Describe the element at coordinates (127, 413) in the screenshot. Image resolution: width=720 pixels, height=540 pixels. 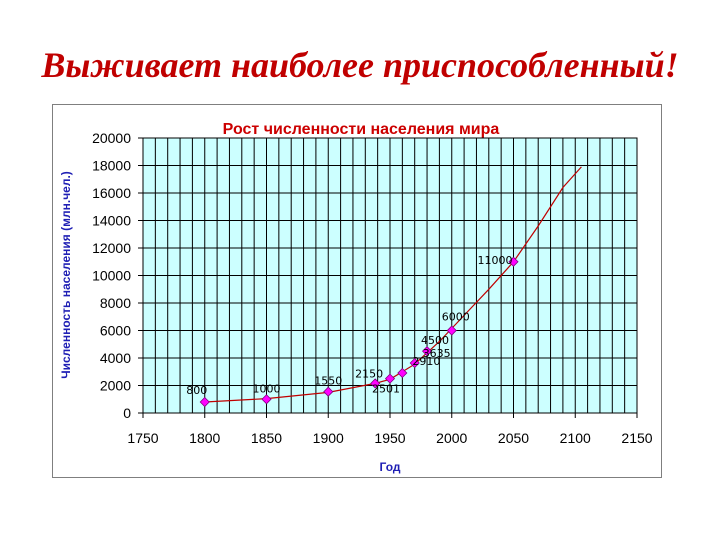
I see `y-tick-label: 0` at that location.